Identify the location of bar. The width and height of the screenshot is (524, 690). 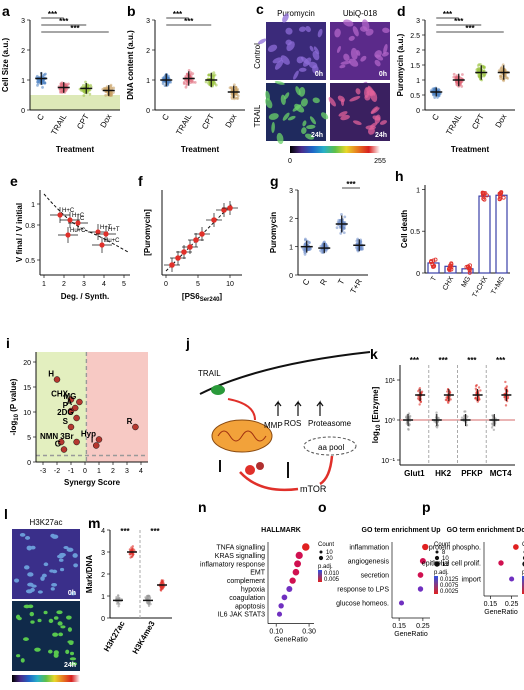
(484, 234).